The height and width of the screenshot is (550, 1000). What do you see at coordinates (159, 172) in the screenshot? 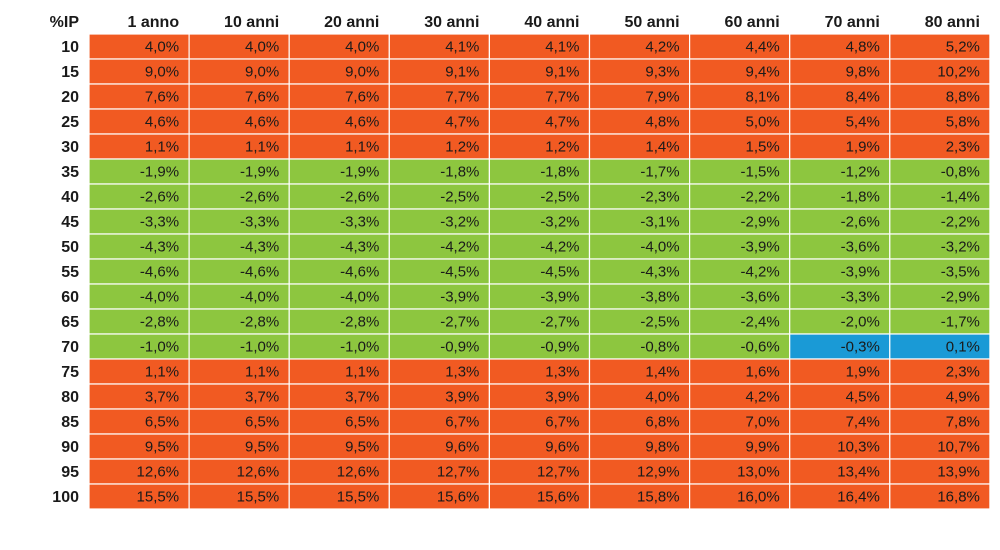
I see `cell-value: -1,9%` at bounding box center [159, 172].